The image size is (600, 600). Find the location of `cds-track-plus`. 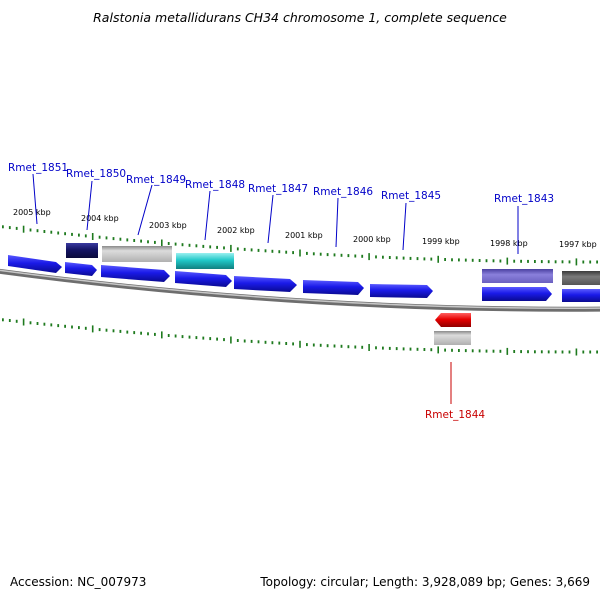

cds-track-plus is located at coordinates (304, 278).